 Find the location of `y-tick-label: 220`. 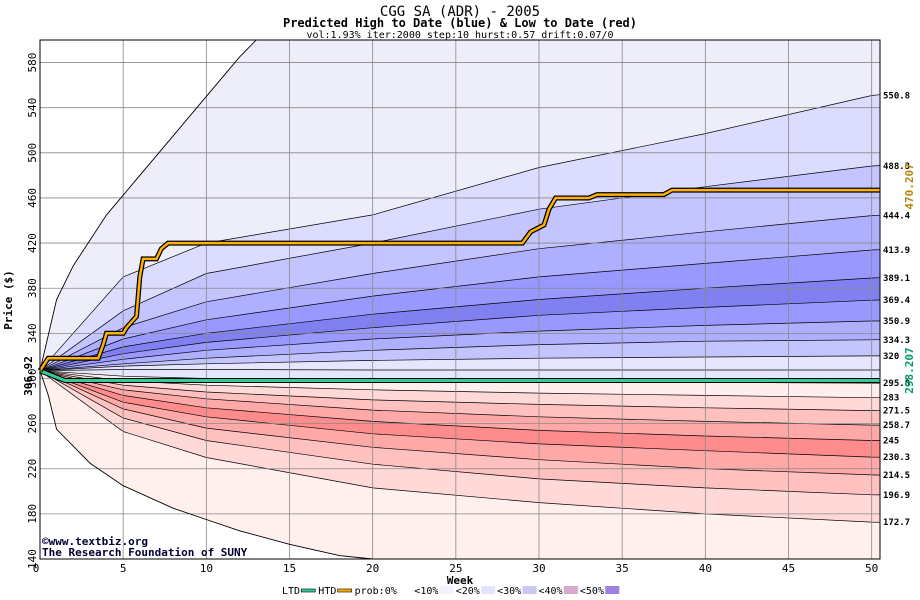

y-tick-label: 220 is located at coordinates (32, 469).